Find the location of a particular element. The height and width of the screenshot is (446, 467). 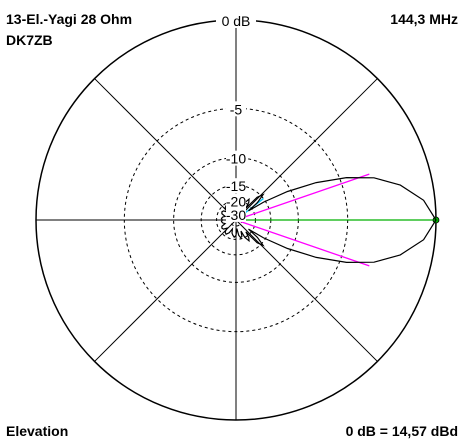

tick-label-4: -20 is located at coordinates (236, 202).